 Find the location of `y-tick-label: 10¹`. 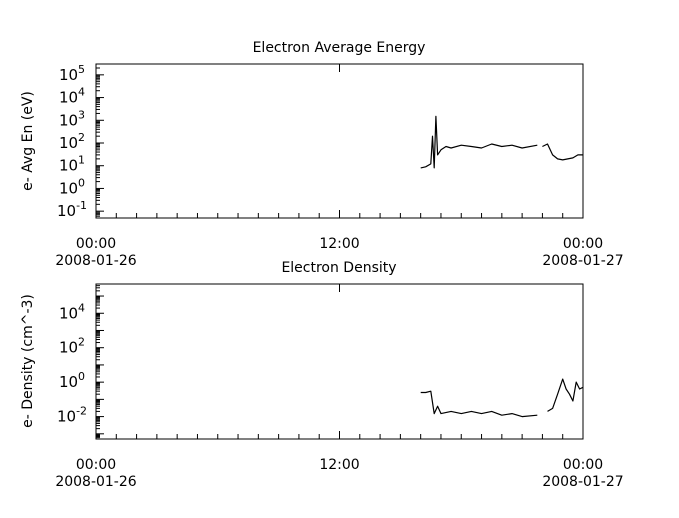

y-tick-label: 10¹ is located at coordinates (72, 164).